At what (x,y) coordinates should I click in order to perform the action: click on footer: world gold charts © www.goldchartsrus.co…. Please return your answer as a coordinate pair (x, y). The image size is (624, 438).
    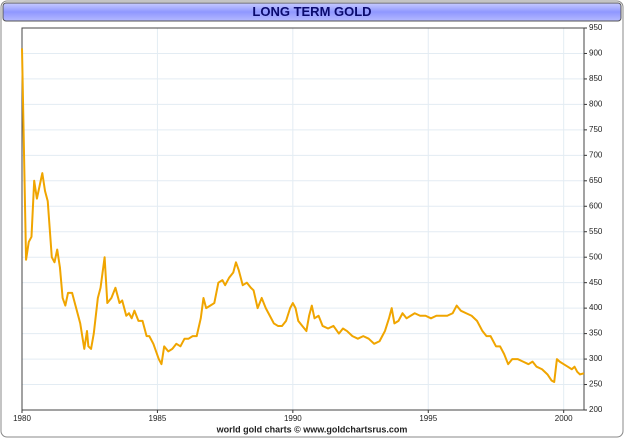
    Looking at the image, I should click on (312, 429).